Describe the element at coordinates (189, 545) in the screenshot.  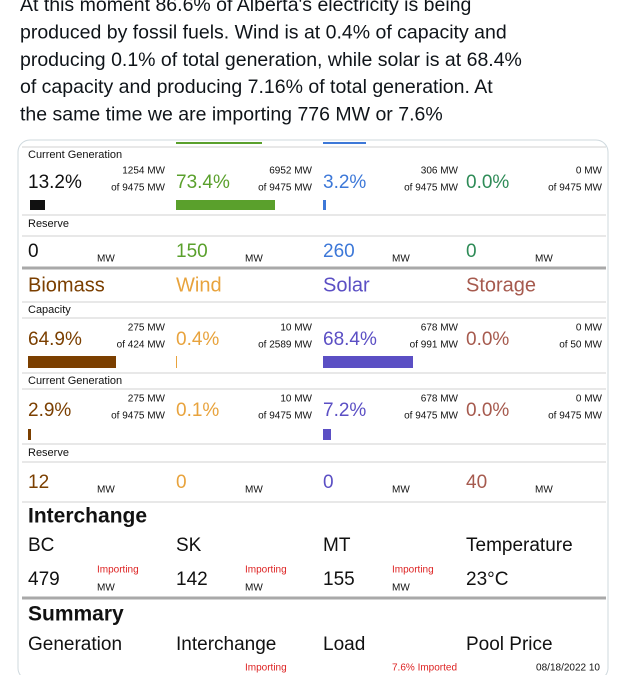
I see `column-header: SK` at that location.